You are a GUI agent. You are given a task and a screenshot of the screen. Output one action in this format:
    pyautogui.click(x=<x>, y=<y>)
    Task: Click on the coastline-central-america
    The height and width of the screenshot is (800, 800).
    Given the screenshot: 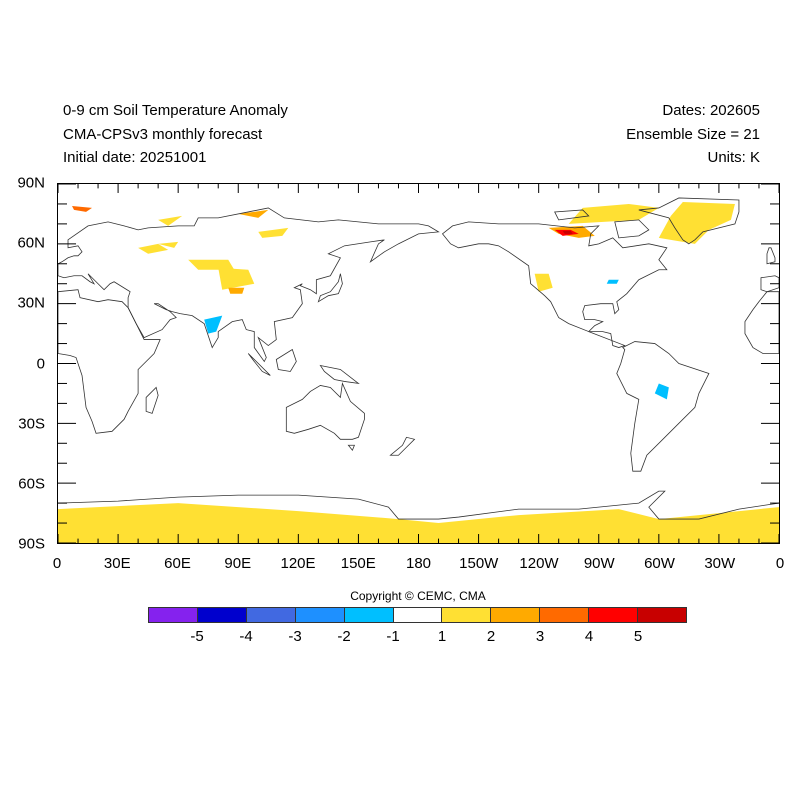 What is the action you would take?
    pyautogui.click(x=607, y=340)
    